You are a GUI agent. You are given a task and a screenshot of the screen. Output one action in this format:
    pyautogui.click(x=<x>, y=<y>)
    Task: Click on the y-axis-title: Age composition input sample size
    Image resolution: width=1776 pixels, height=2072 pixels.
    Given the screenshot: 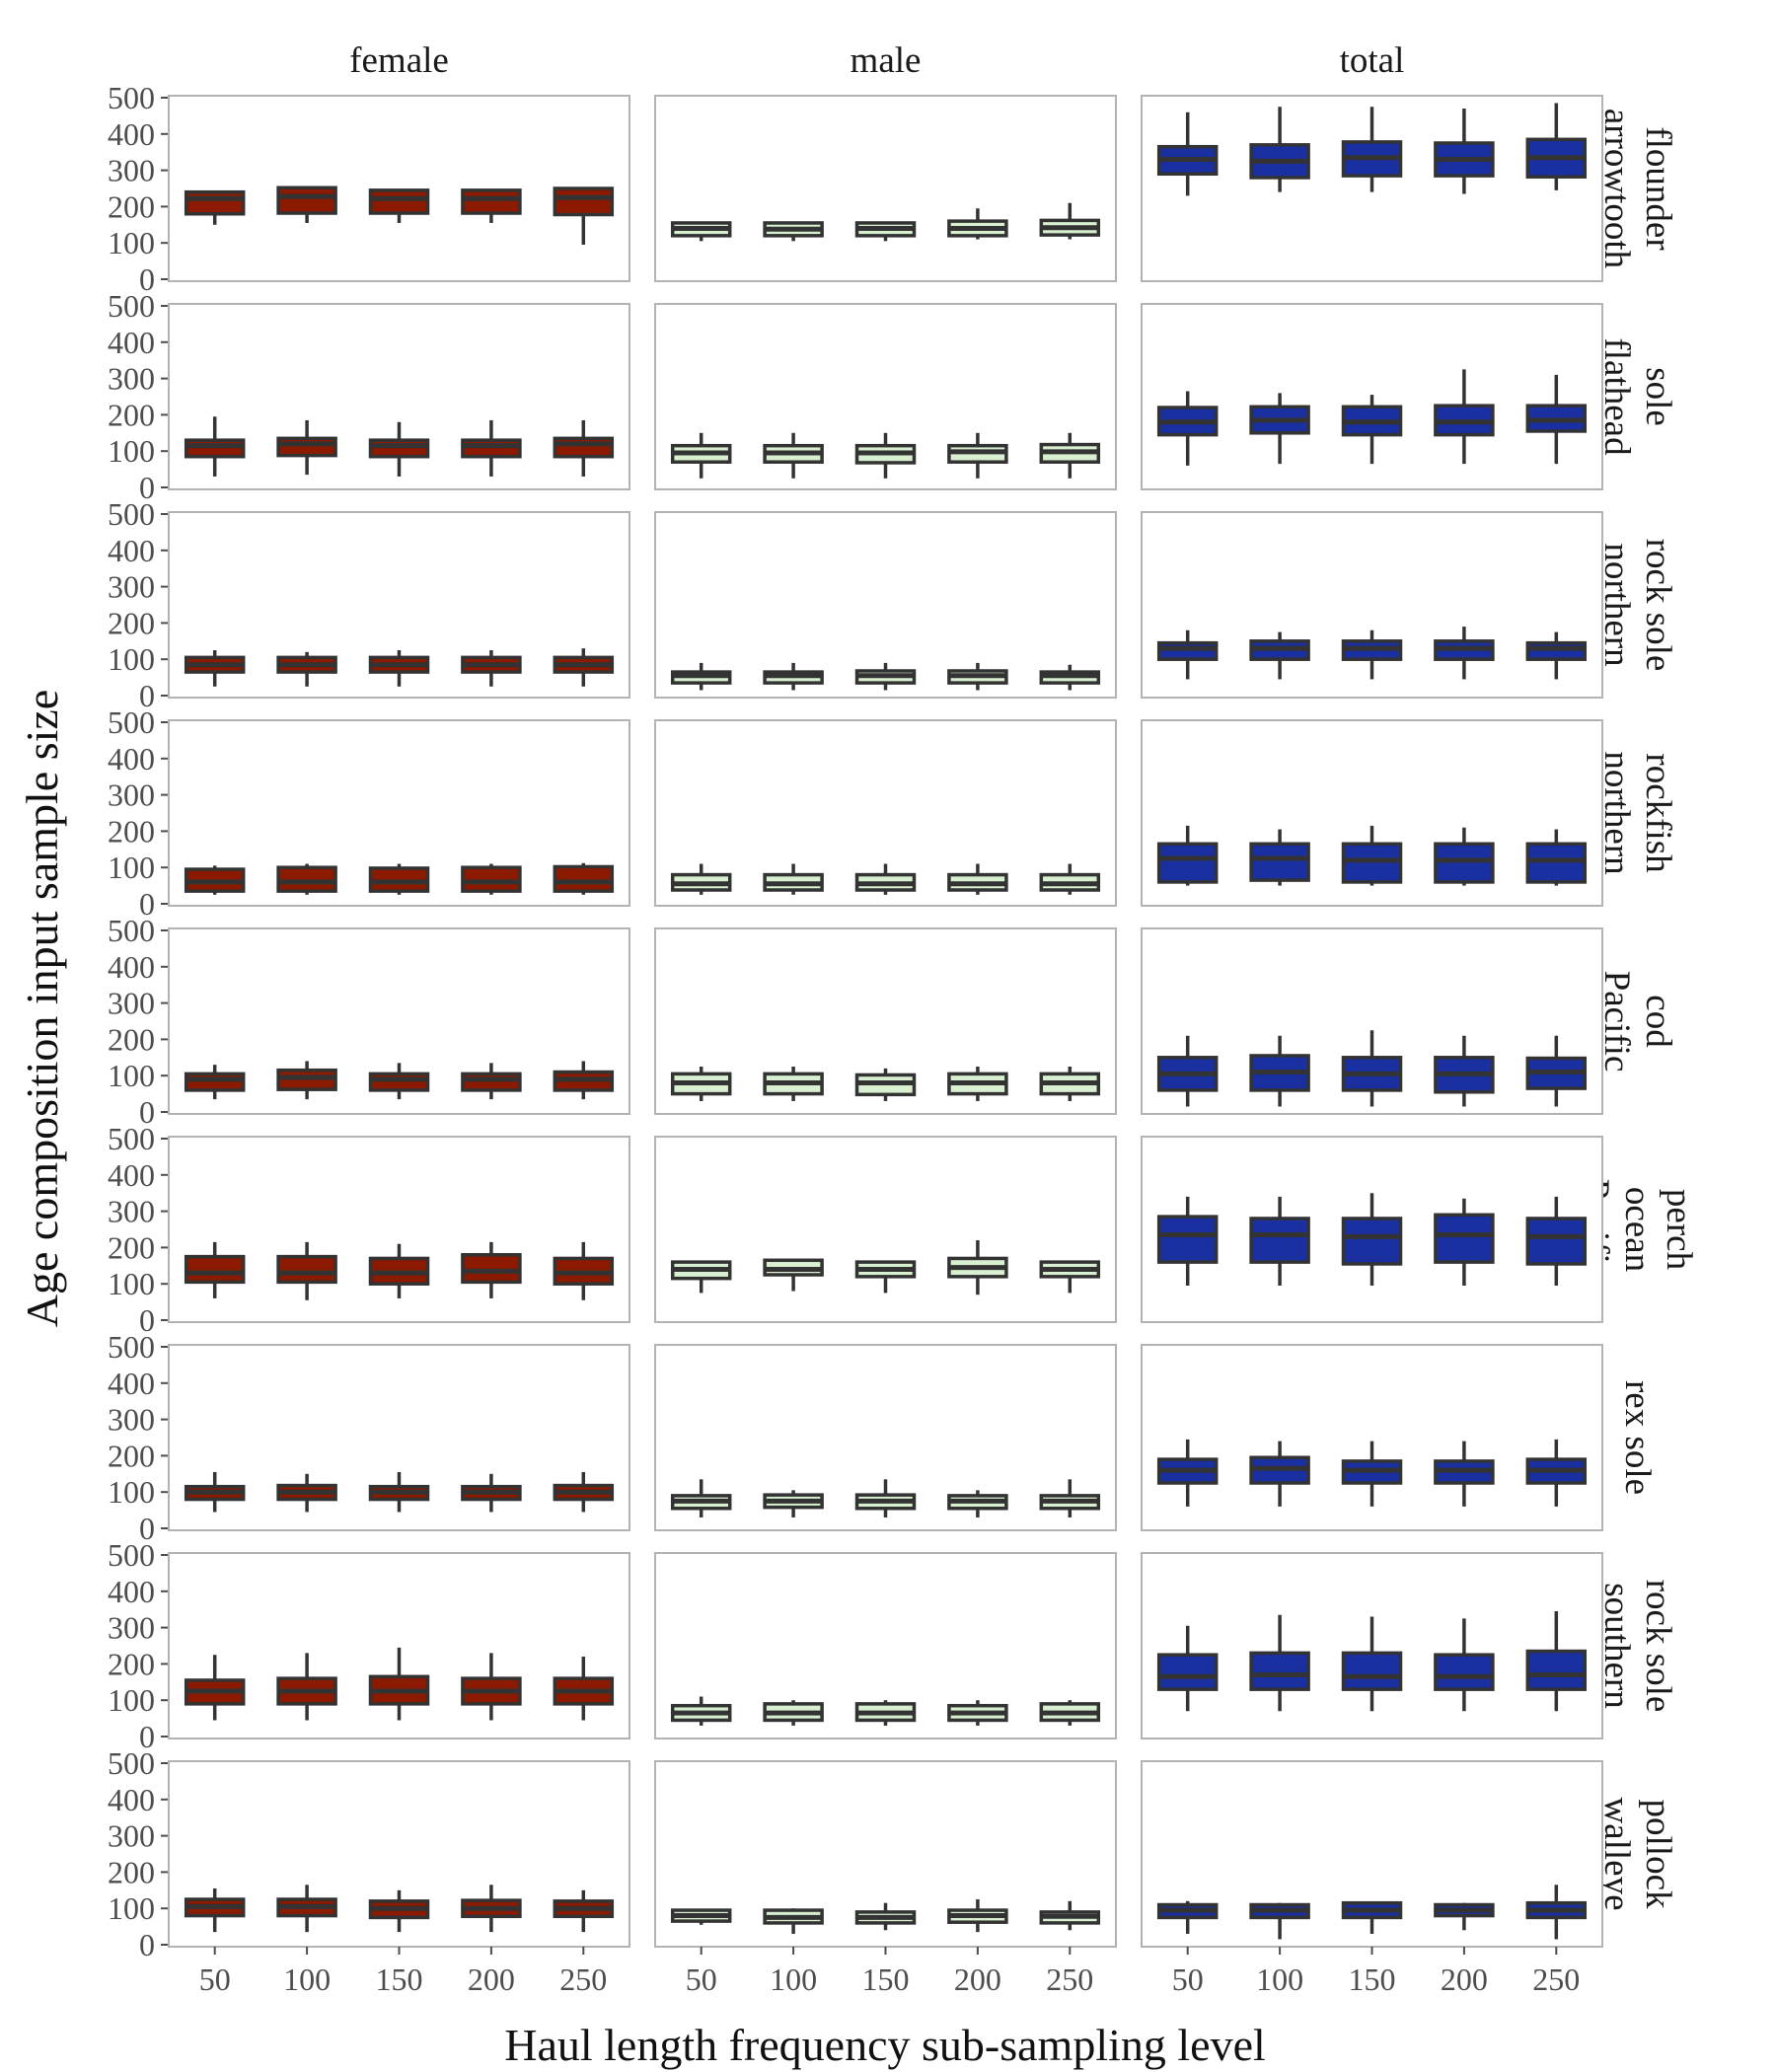 What is the action you would take?
    pyautogui.click(x=42, y=1009)
    